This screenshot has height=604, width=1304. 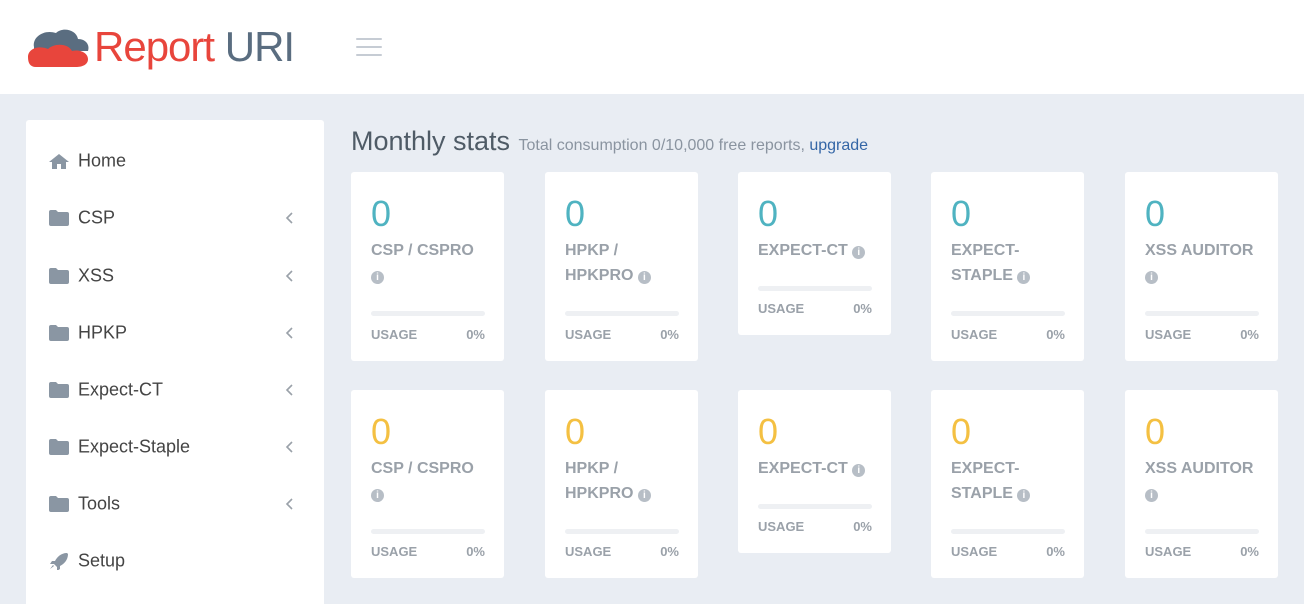 I want to click on stat-label: HPKP / HPKPRO i, so click(x=627, y=263).